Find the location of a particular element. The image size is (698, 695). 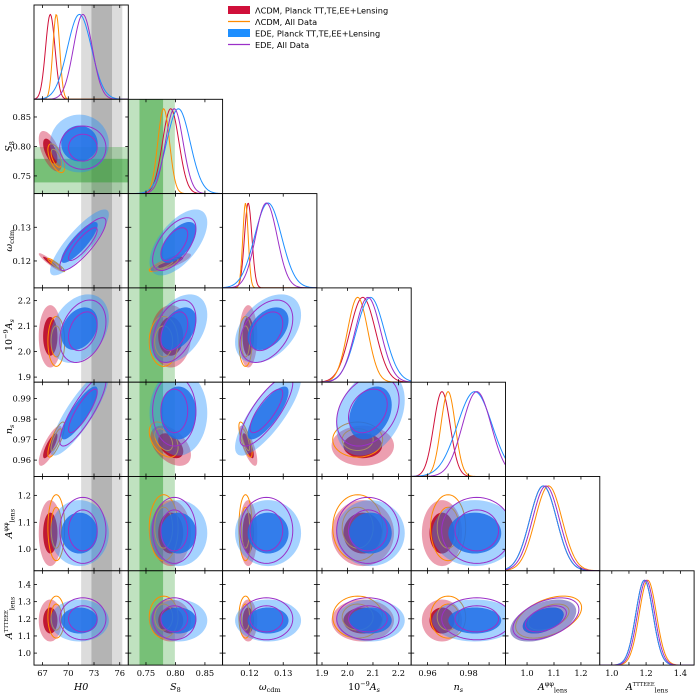

panel-As-As is located at coordinates (364, 335).